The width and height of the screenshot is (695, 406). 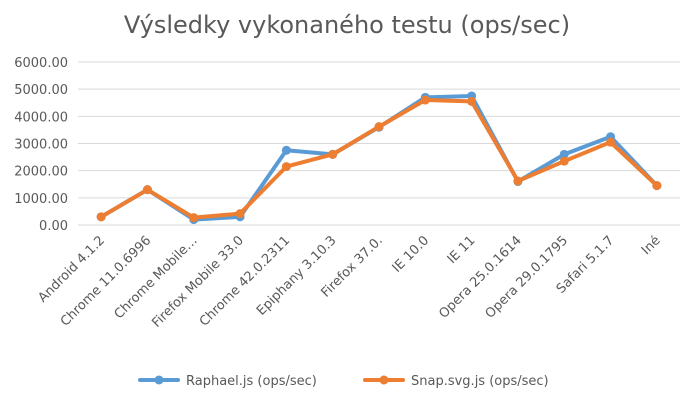 I want to click on y-tick-label: 6000.00, so click(x=41, y=63).